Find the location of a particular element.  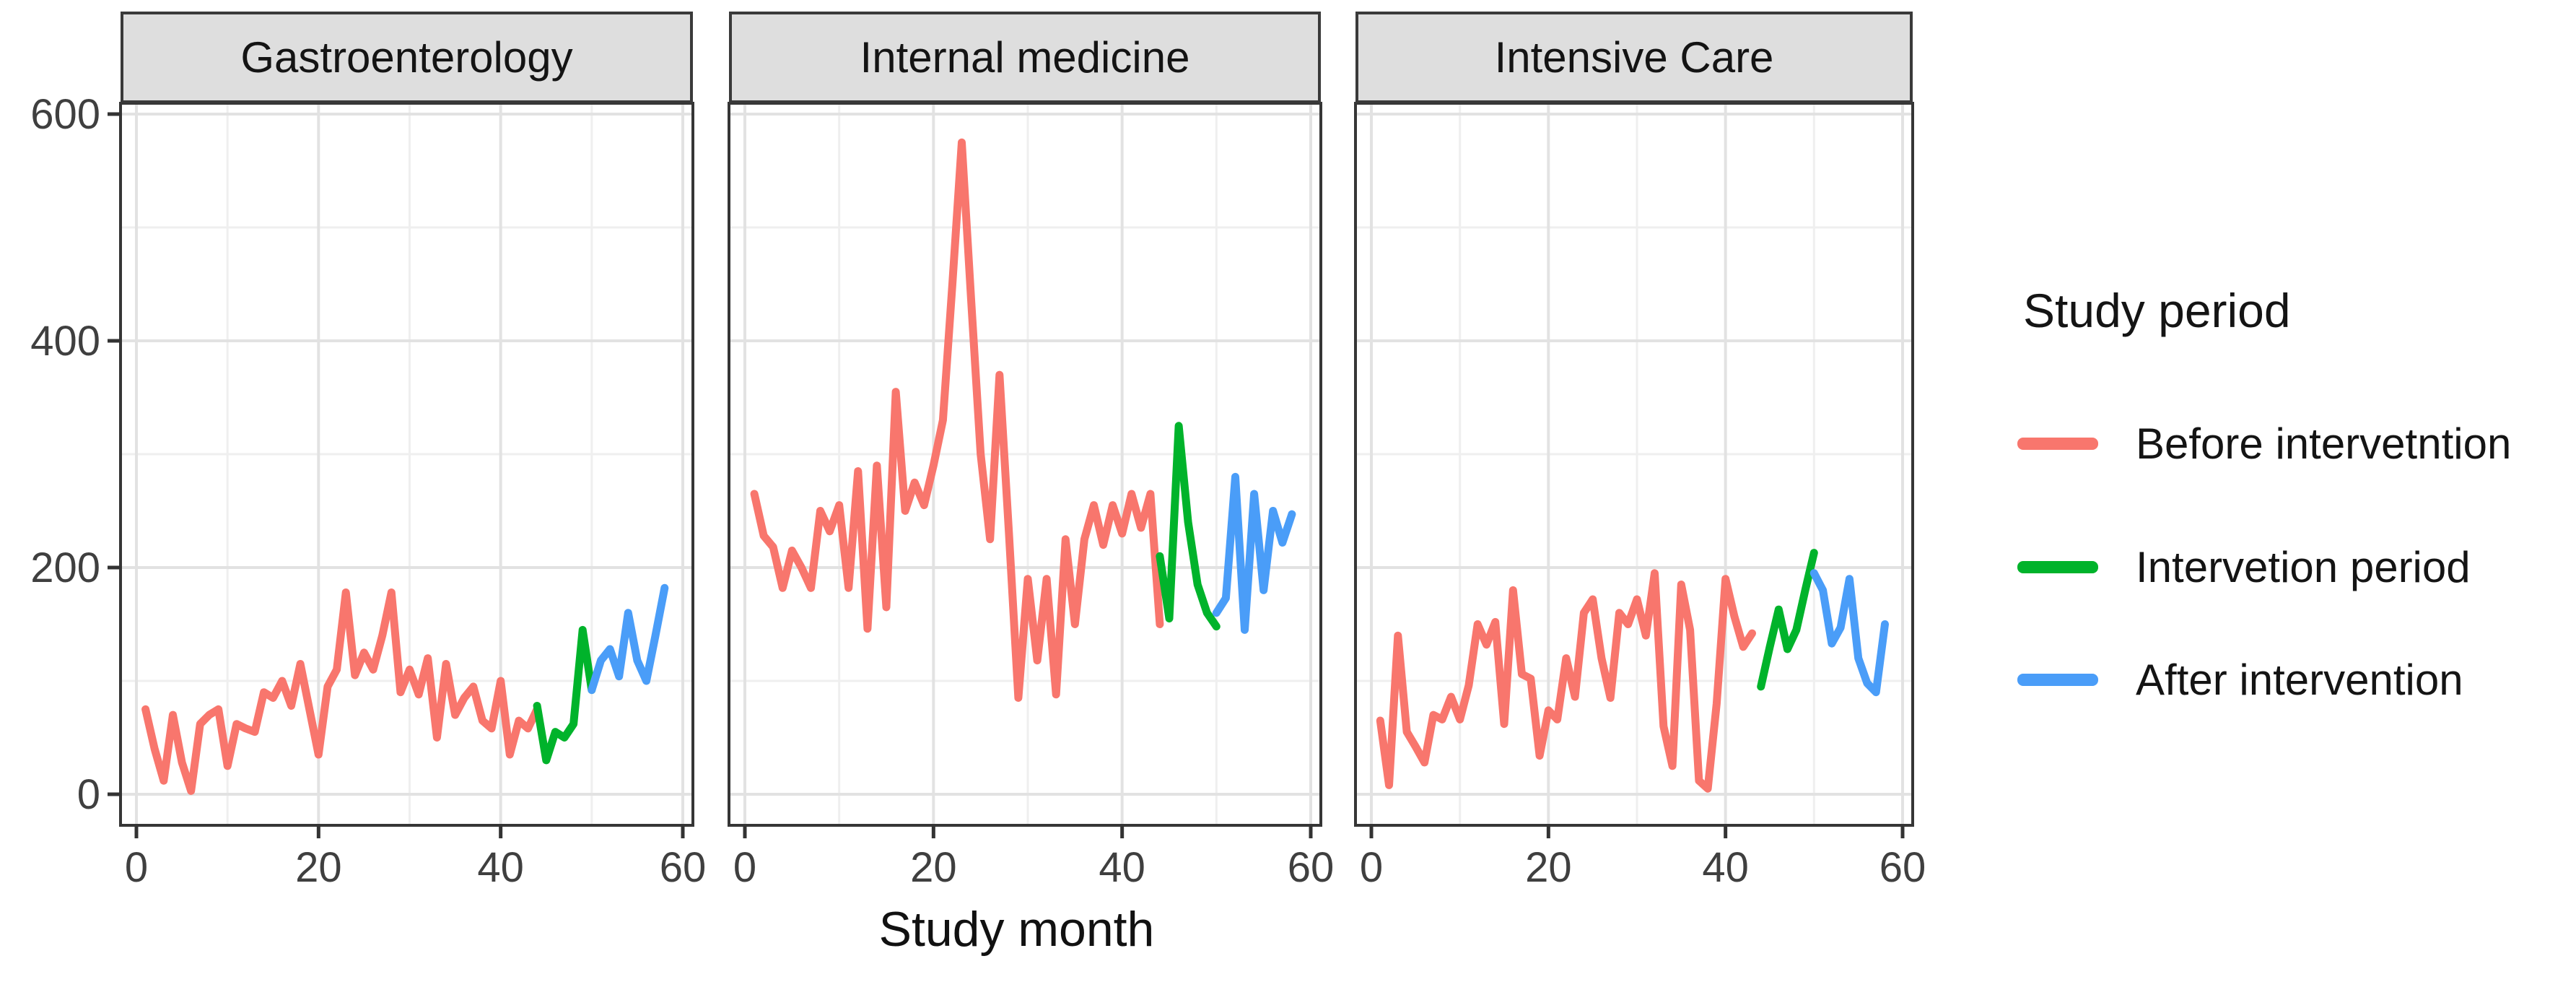

legend-title: Study period is located at coordinates (2157, 310).